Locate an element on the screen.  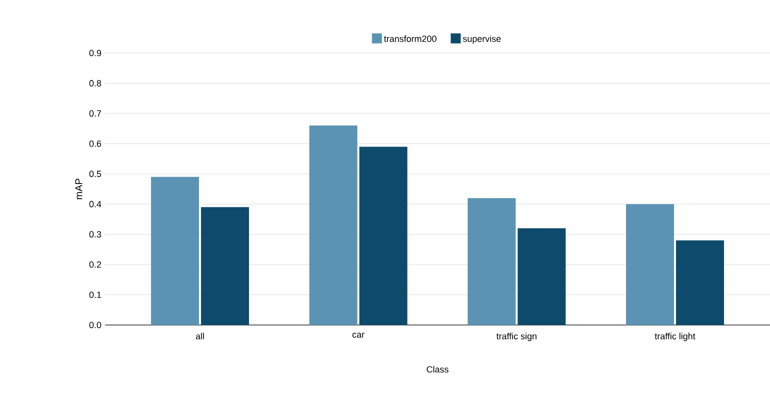
x-tick-label: car is located at coordinates (358, 335).